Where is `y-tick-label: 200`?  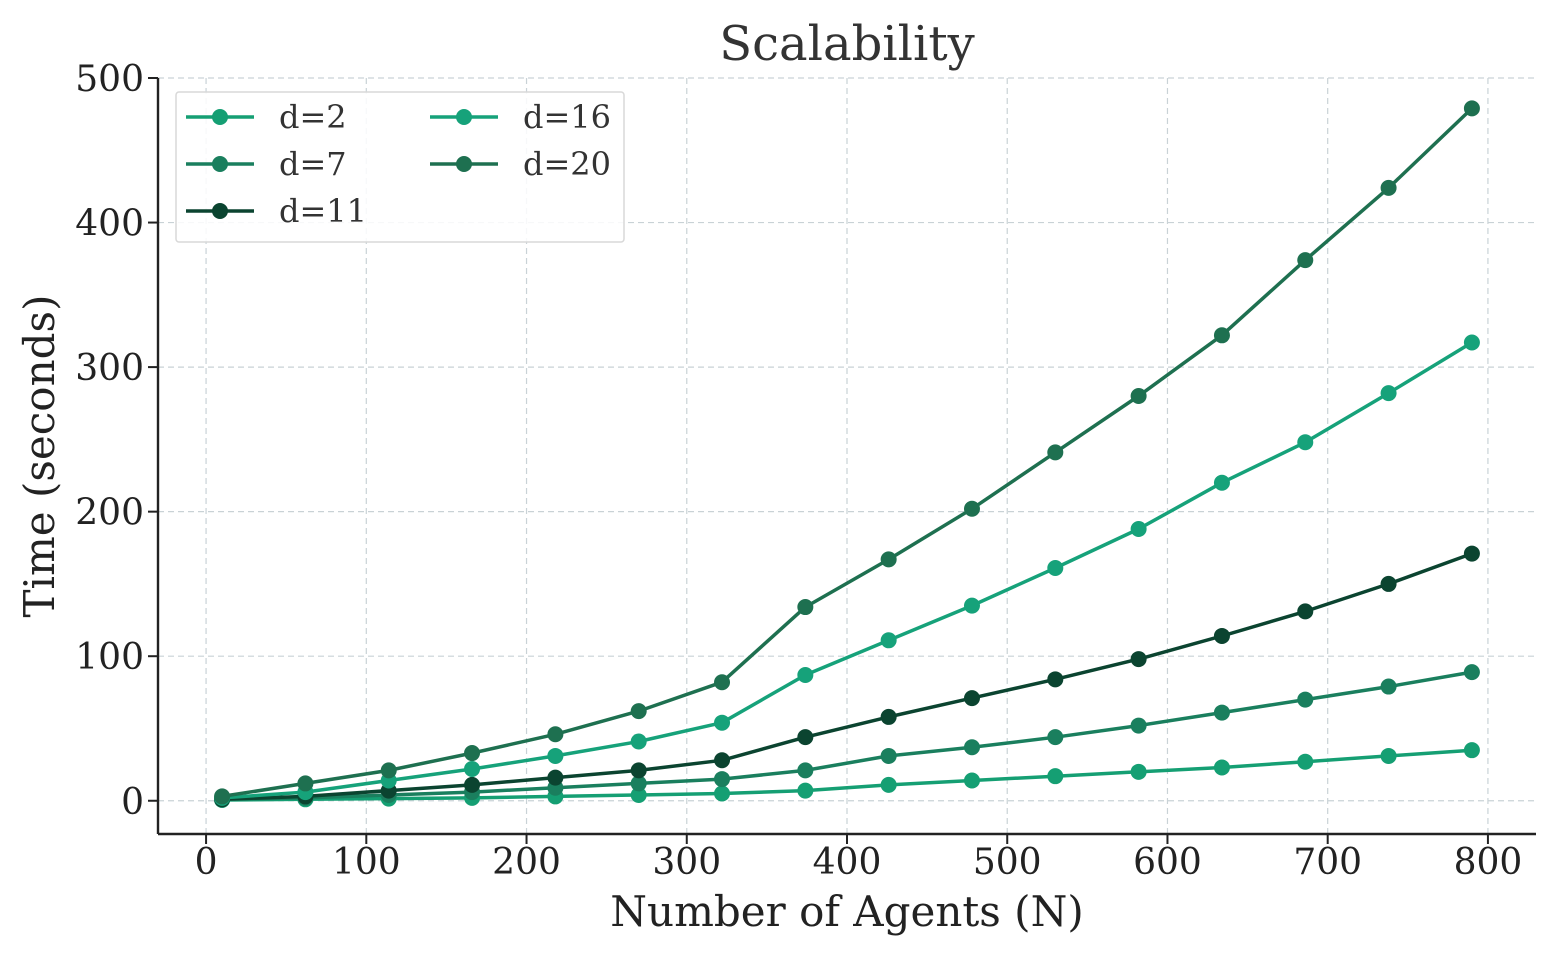
y-tick-label: 200 is located at coordinates (109, 513).